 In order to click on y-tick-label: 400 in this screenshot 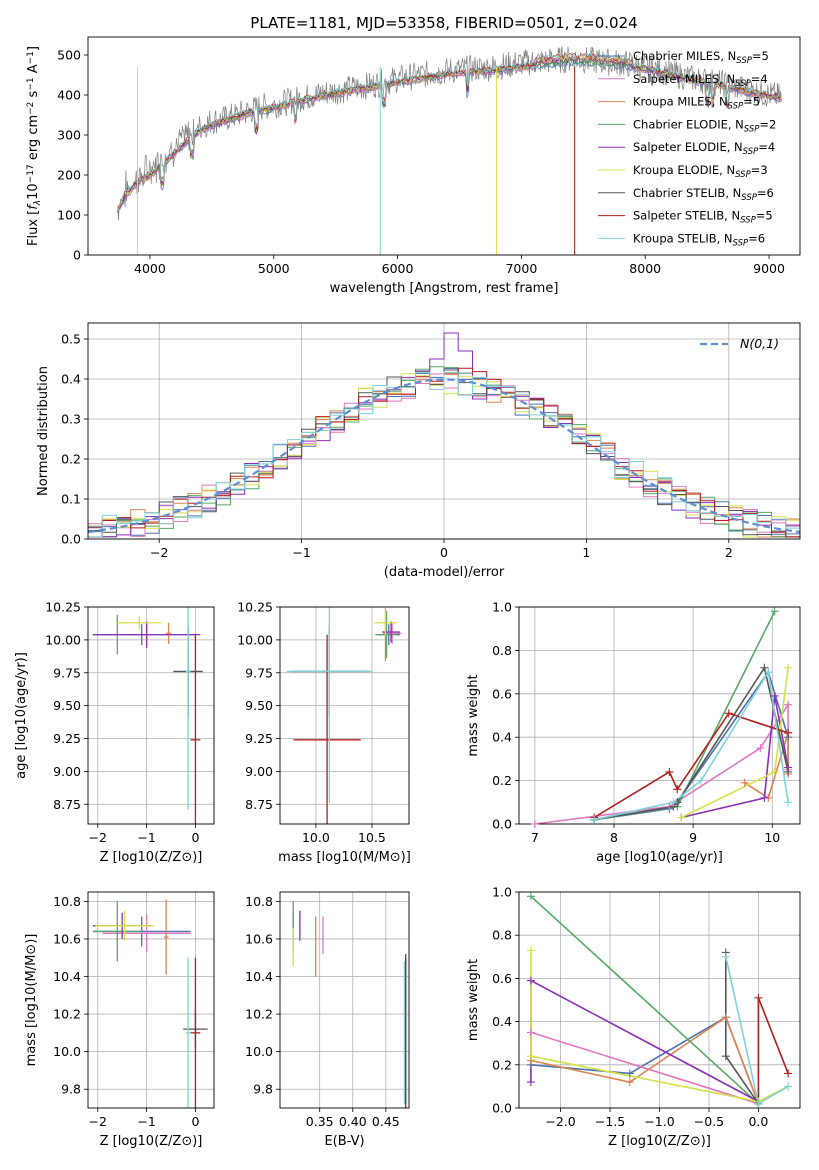, I will do `click(69, 95)`.